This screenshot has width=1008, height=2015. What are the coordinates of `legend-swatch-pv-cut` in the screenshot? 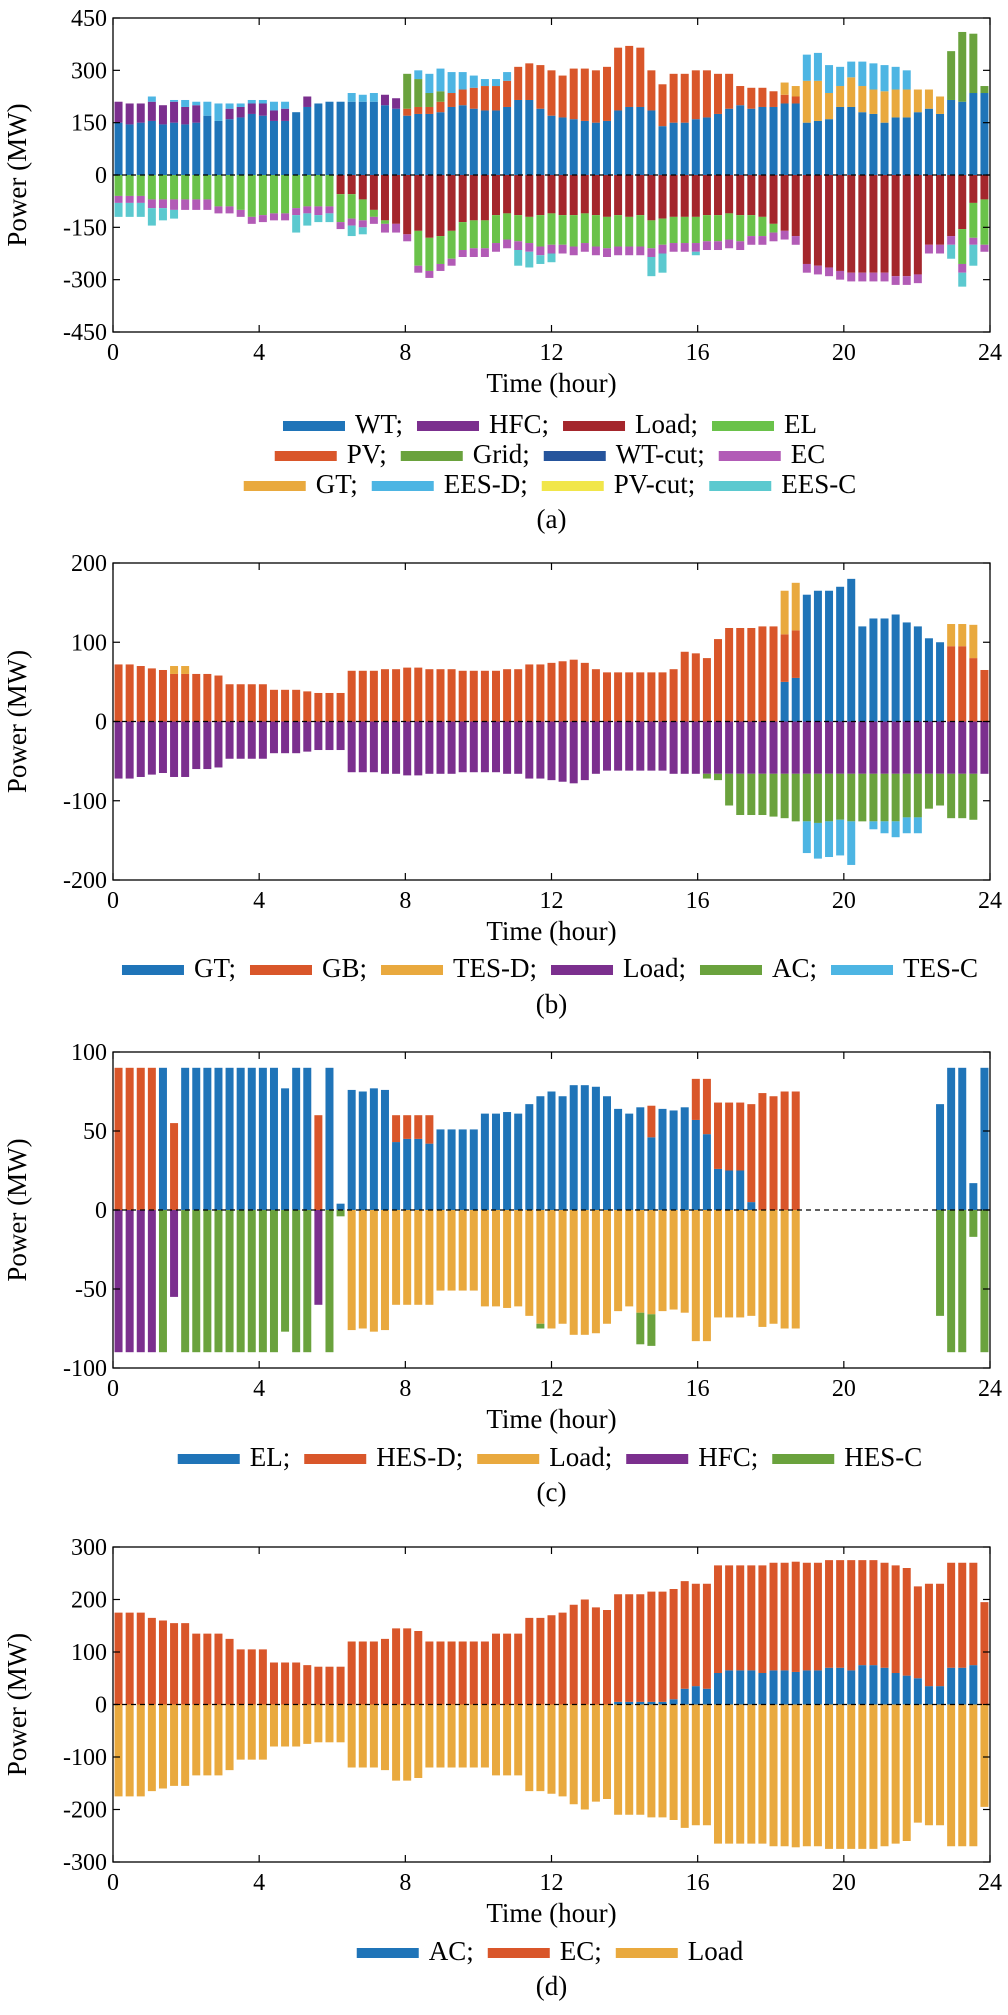 It's located at (572, 486).